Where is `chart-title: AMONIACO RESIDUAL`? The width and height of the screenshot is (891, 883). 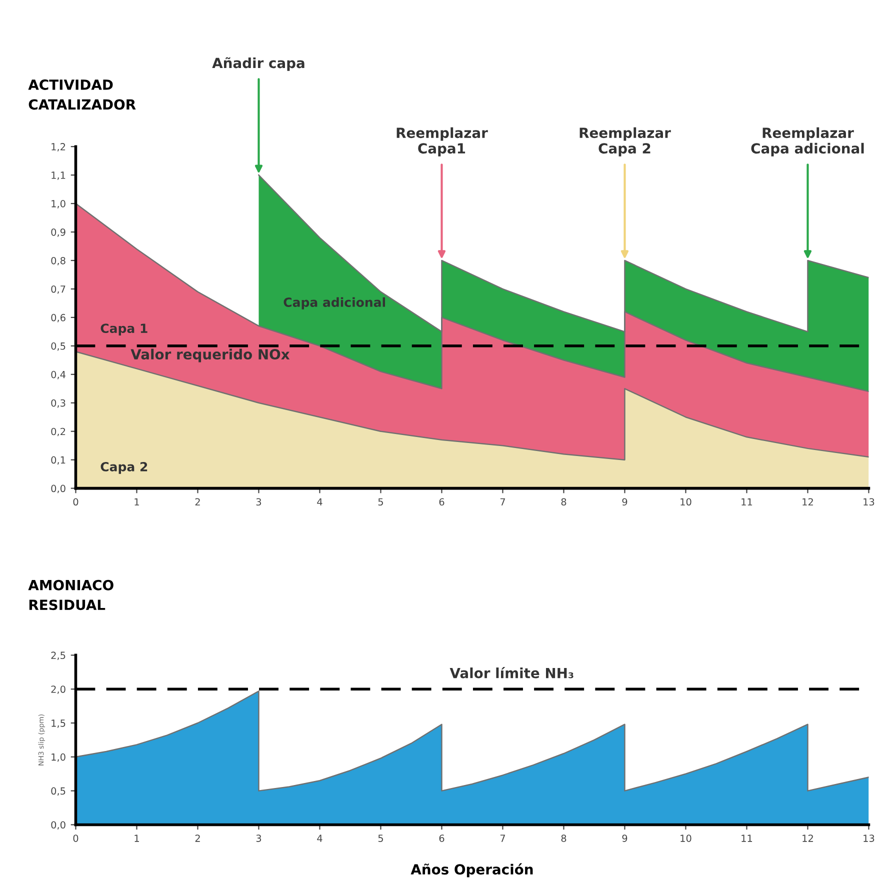 chart-title: AMONIACO RESIDUAL is located at coordinates (71, 595).